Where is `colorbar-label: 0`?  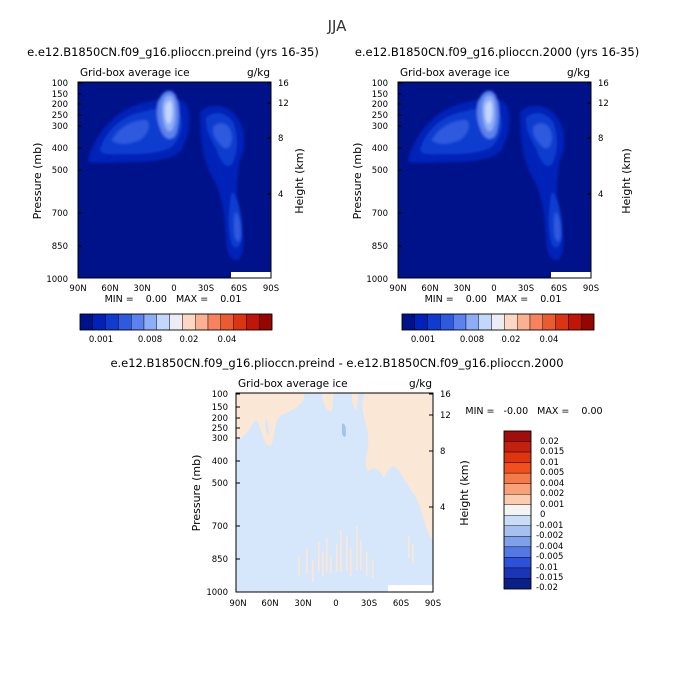
colorbar-label: 0 is located at coordinates (542, 515).